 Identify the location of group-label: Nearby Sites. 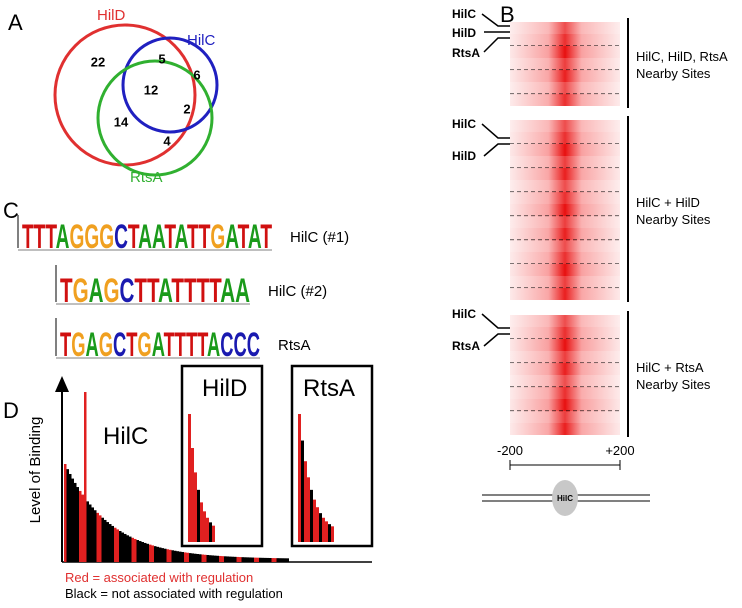
(673, 73).